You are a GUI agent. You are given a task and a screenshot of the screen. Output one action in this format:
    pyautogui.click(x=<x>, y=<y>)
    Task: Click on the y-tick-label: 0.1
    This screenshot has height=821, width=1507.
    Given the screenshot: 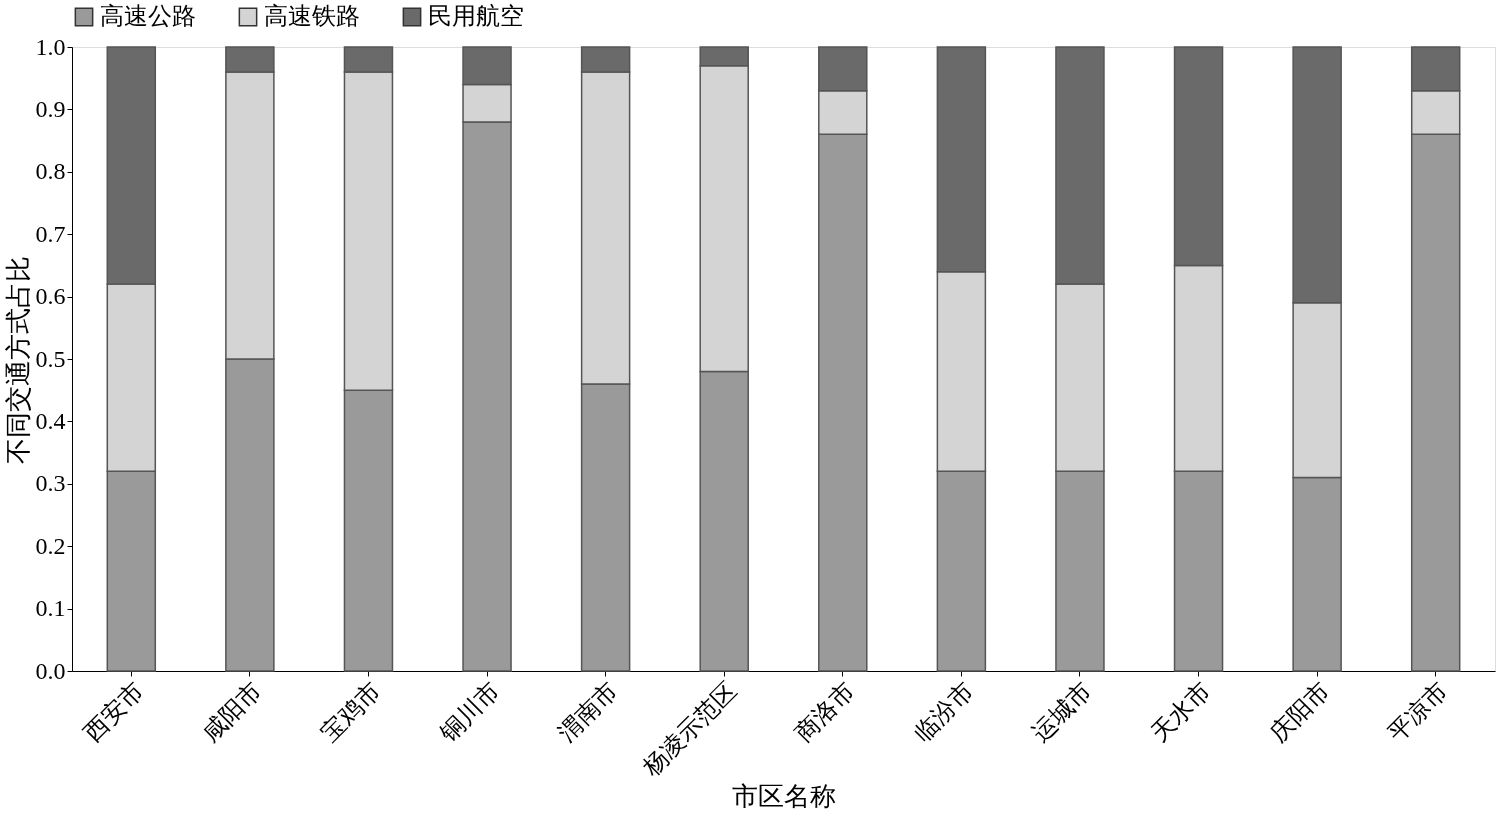 What is the action you would take?
    pyautogui.click(x=50, y=608)
    